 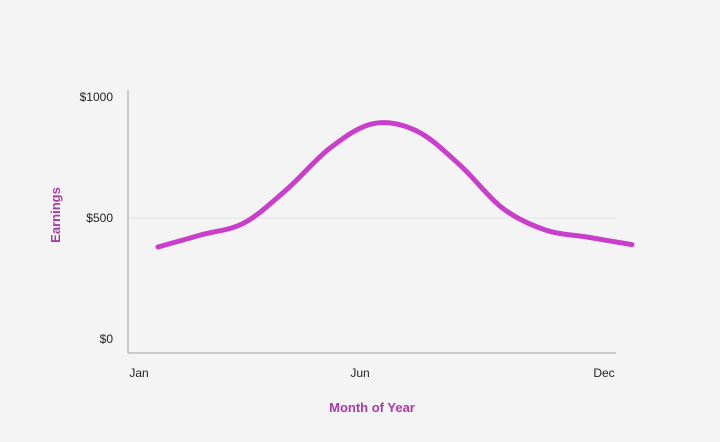 I want to click on y-tick-labels: $0 $500 $1000, so click(x=97, y=218).